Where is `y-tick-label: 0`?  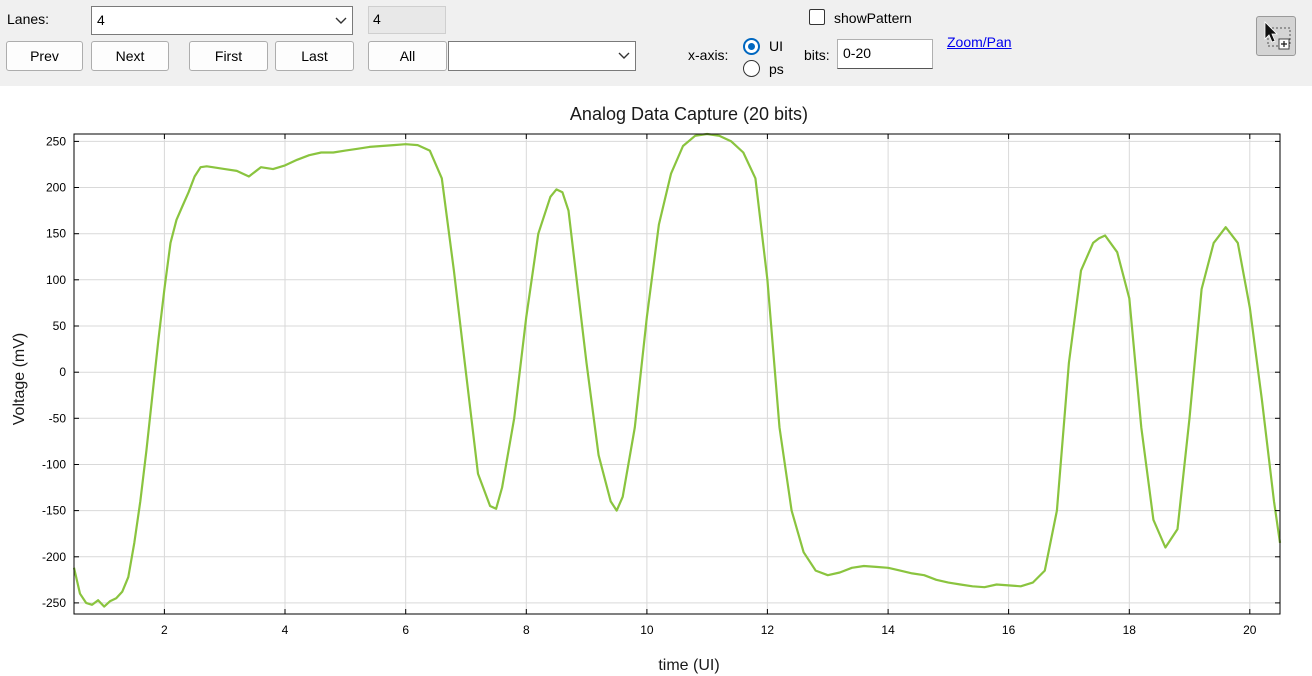
y-tick-label: 0 is located at coordinates (62, 372).